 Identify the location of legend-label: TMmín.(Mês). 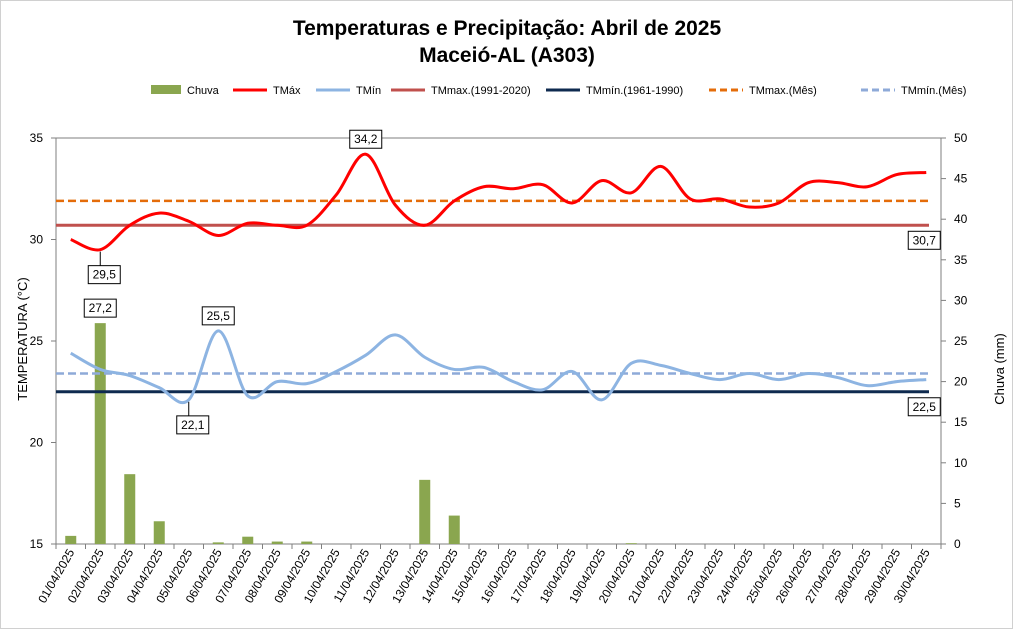
(933, 91).